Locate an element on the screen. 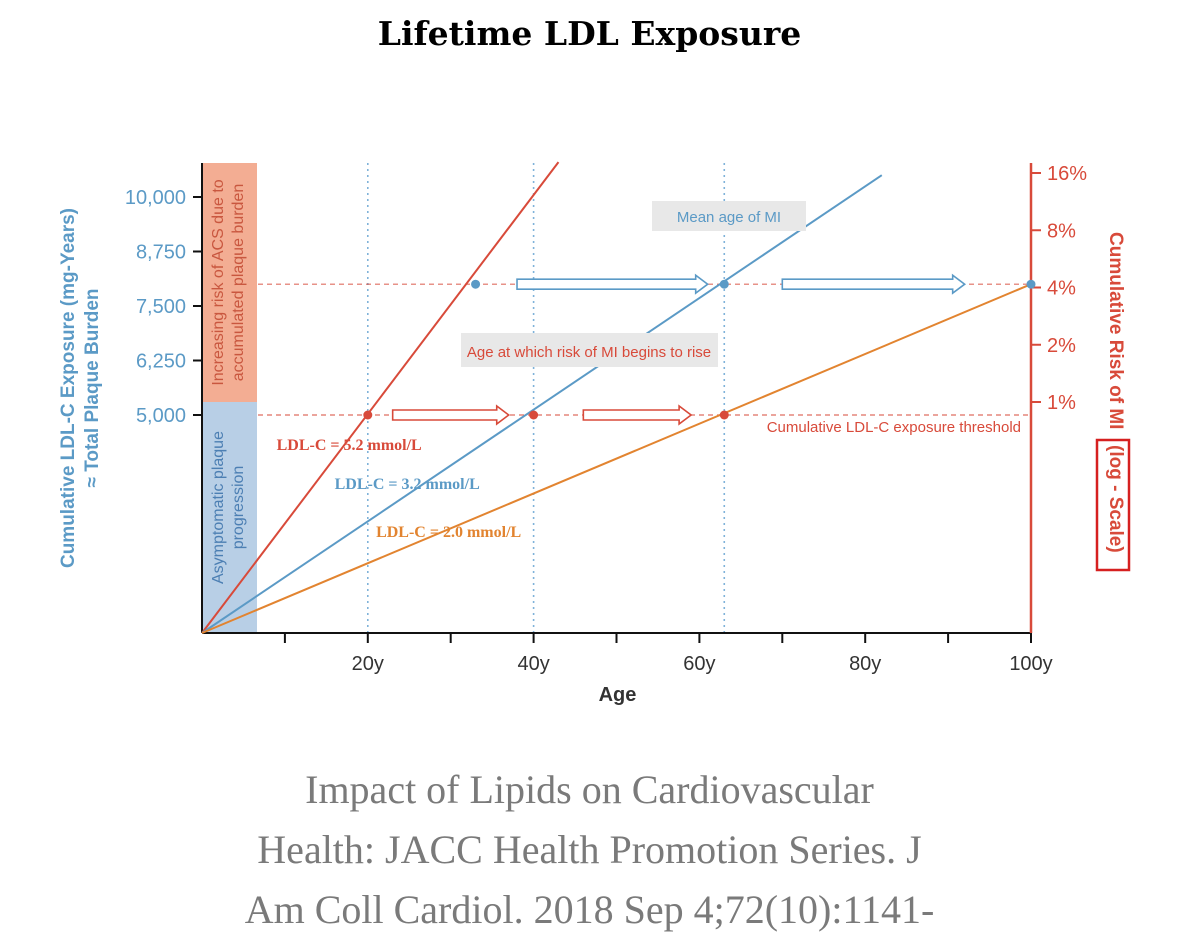 This screenshot has height=940, width=1179. caption-line: Health: JACC Health Promotion Series. J is located at coordinates (589, 849).